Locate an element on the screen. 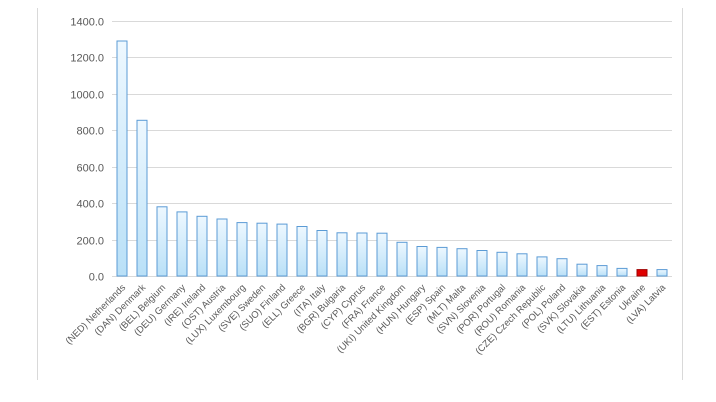 The height and width of the screenshot is (402, 716). y-tick-label: 0.0 is located at coordinates (96, 278).